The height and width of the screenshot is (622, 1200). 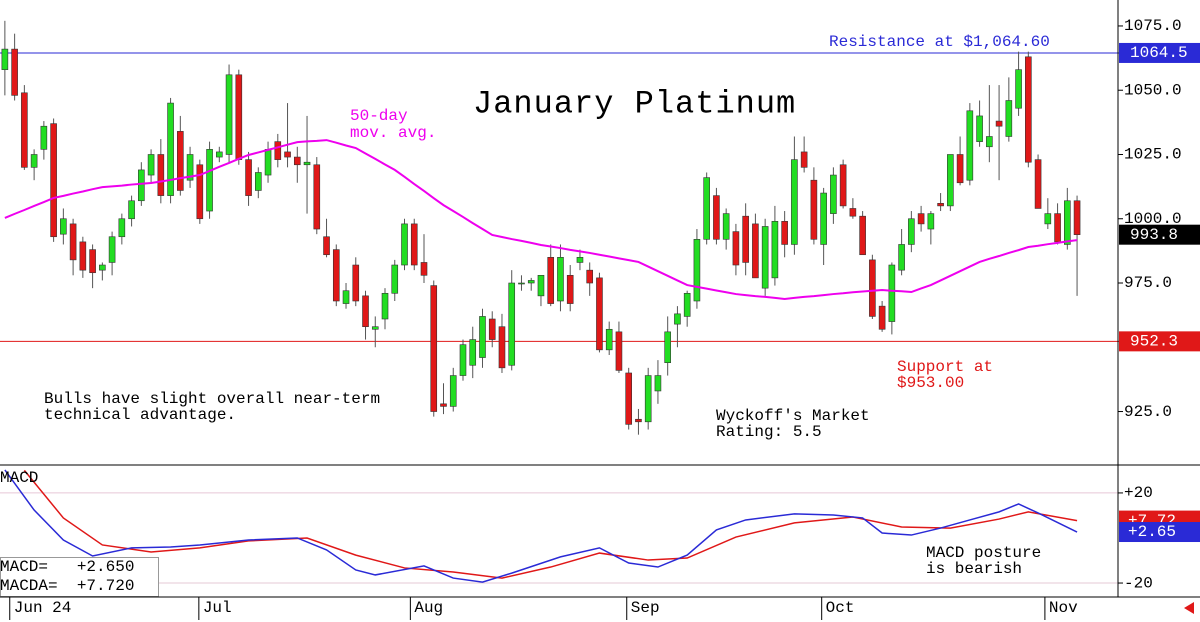 What do you see at coordinates (1063, 608) in the screenshot?
I see `x-tick-label: Nov` at bounding box center [1063, 608].